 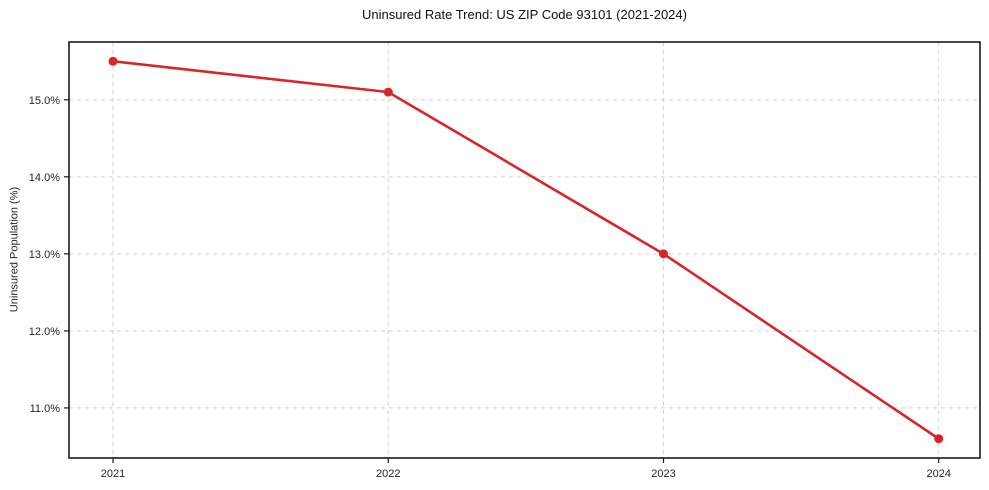 I want to click on data-point-2024, so click(x=939, y=439).